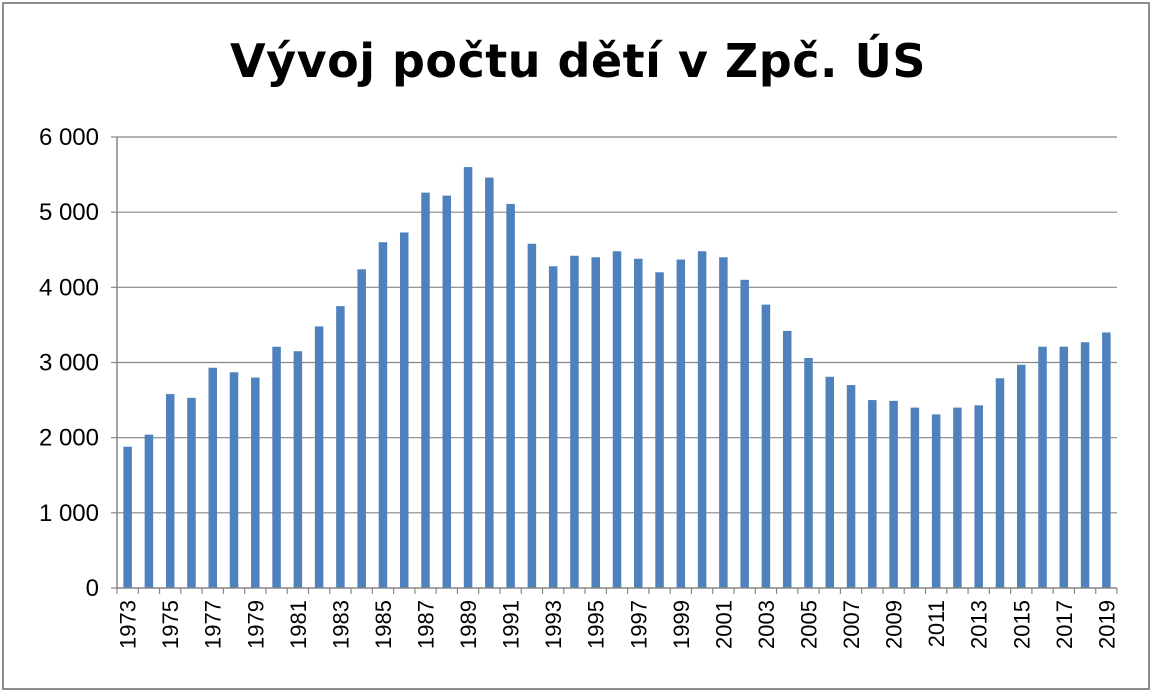 This screenshot has width=1156, height=696. What do you see at coordinates (808, 472) in the screenshot?
I see `bar-2005` at bounding box center [808, 472].